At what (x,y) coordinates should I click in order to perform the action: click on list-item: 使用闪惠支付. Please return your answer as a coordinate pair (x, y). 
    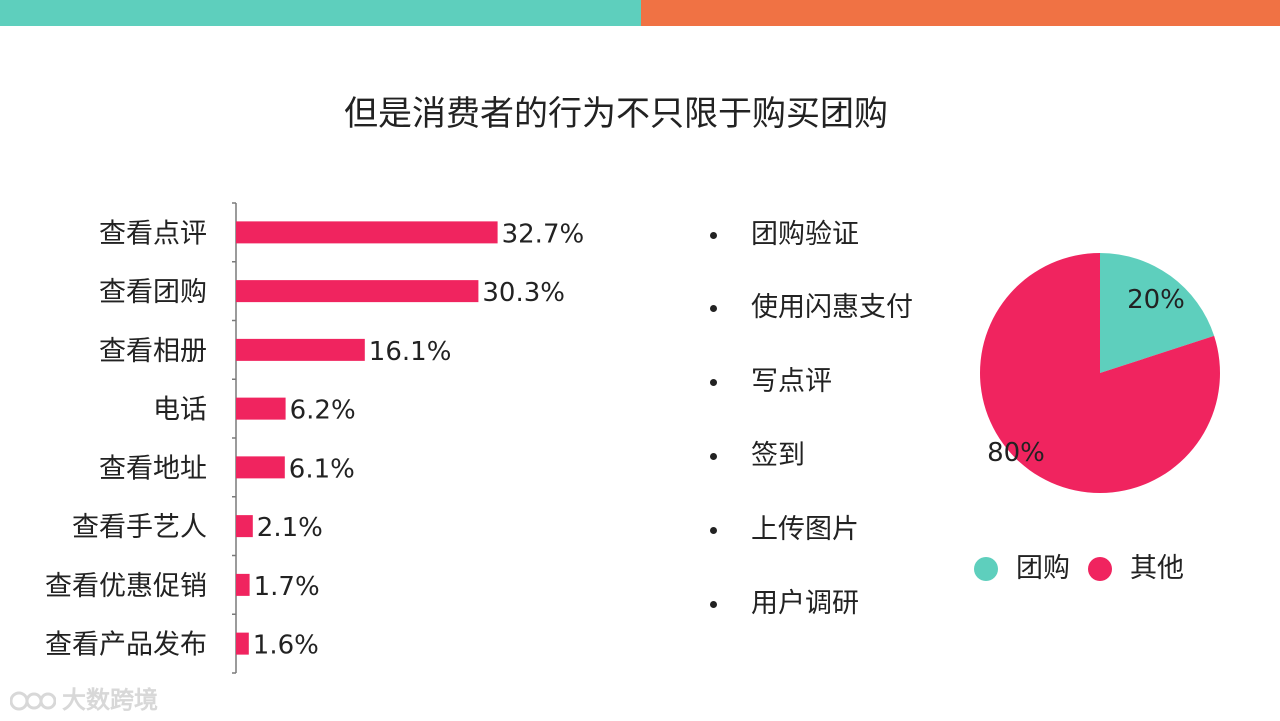
    Looking at the image, I should click on (836, 308).